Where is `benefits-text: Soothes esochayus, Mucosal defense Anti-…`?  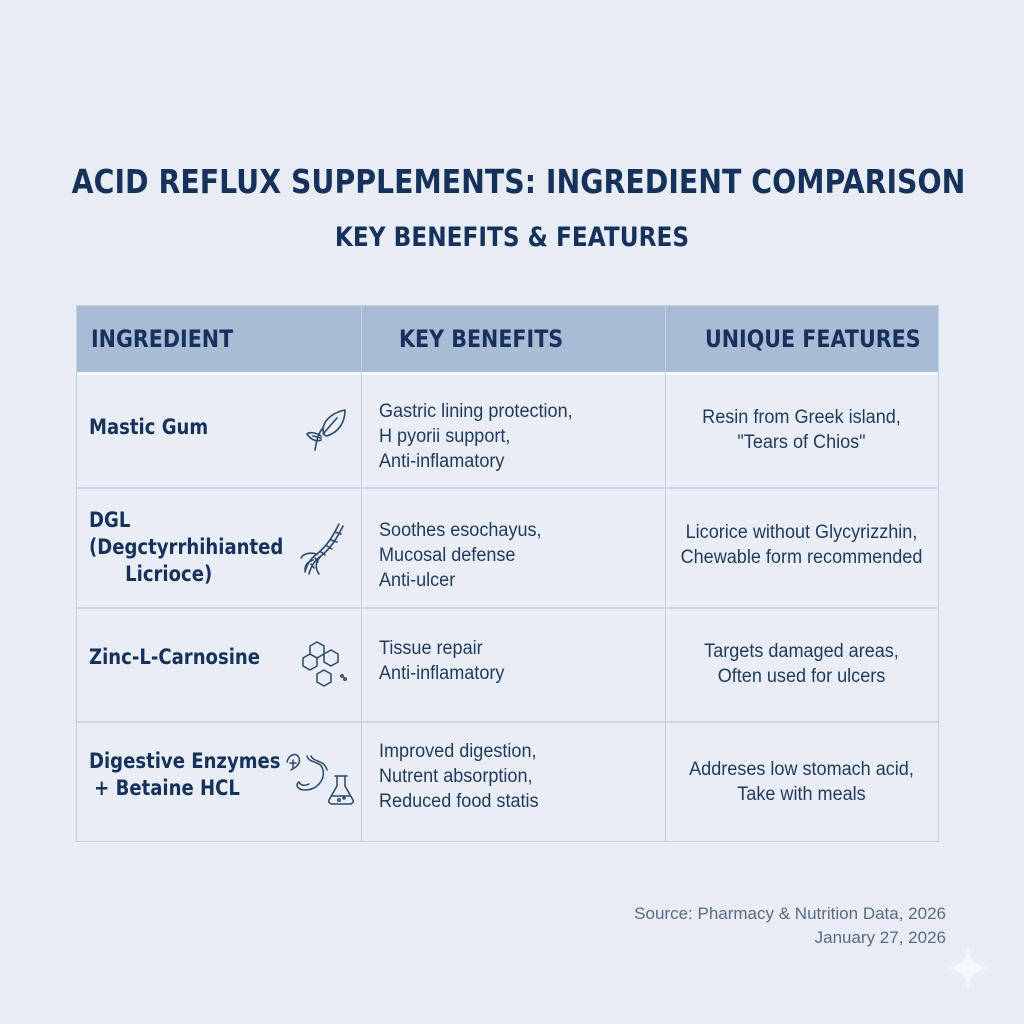
benefits-text: Soothes esochayus, Mucosal defense Anti-… is located at coordinates (460, 555).